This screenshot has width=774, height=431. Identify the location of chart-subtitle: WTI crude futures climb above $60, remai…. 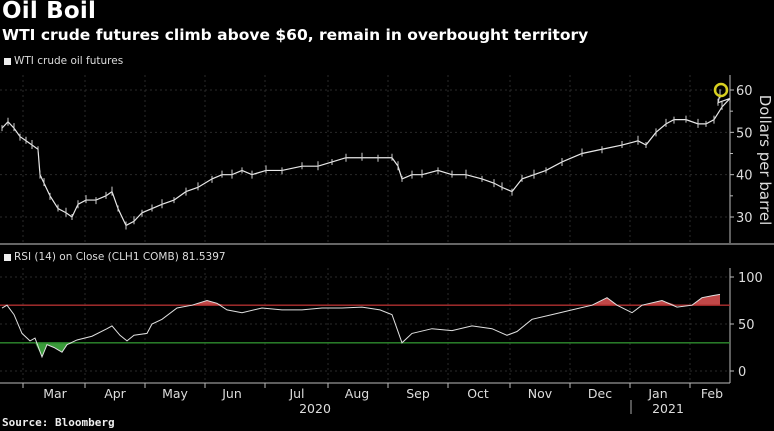
(295, 35).